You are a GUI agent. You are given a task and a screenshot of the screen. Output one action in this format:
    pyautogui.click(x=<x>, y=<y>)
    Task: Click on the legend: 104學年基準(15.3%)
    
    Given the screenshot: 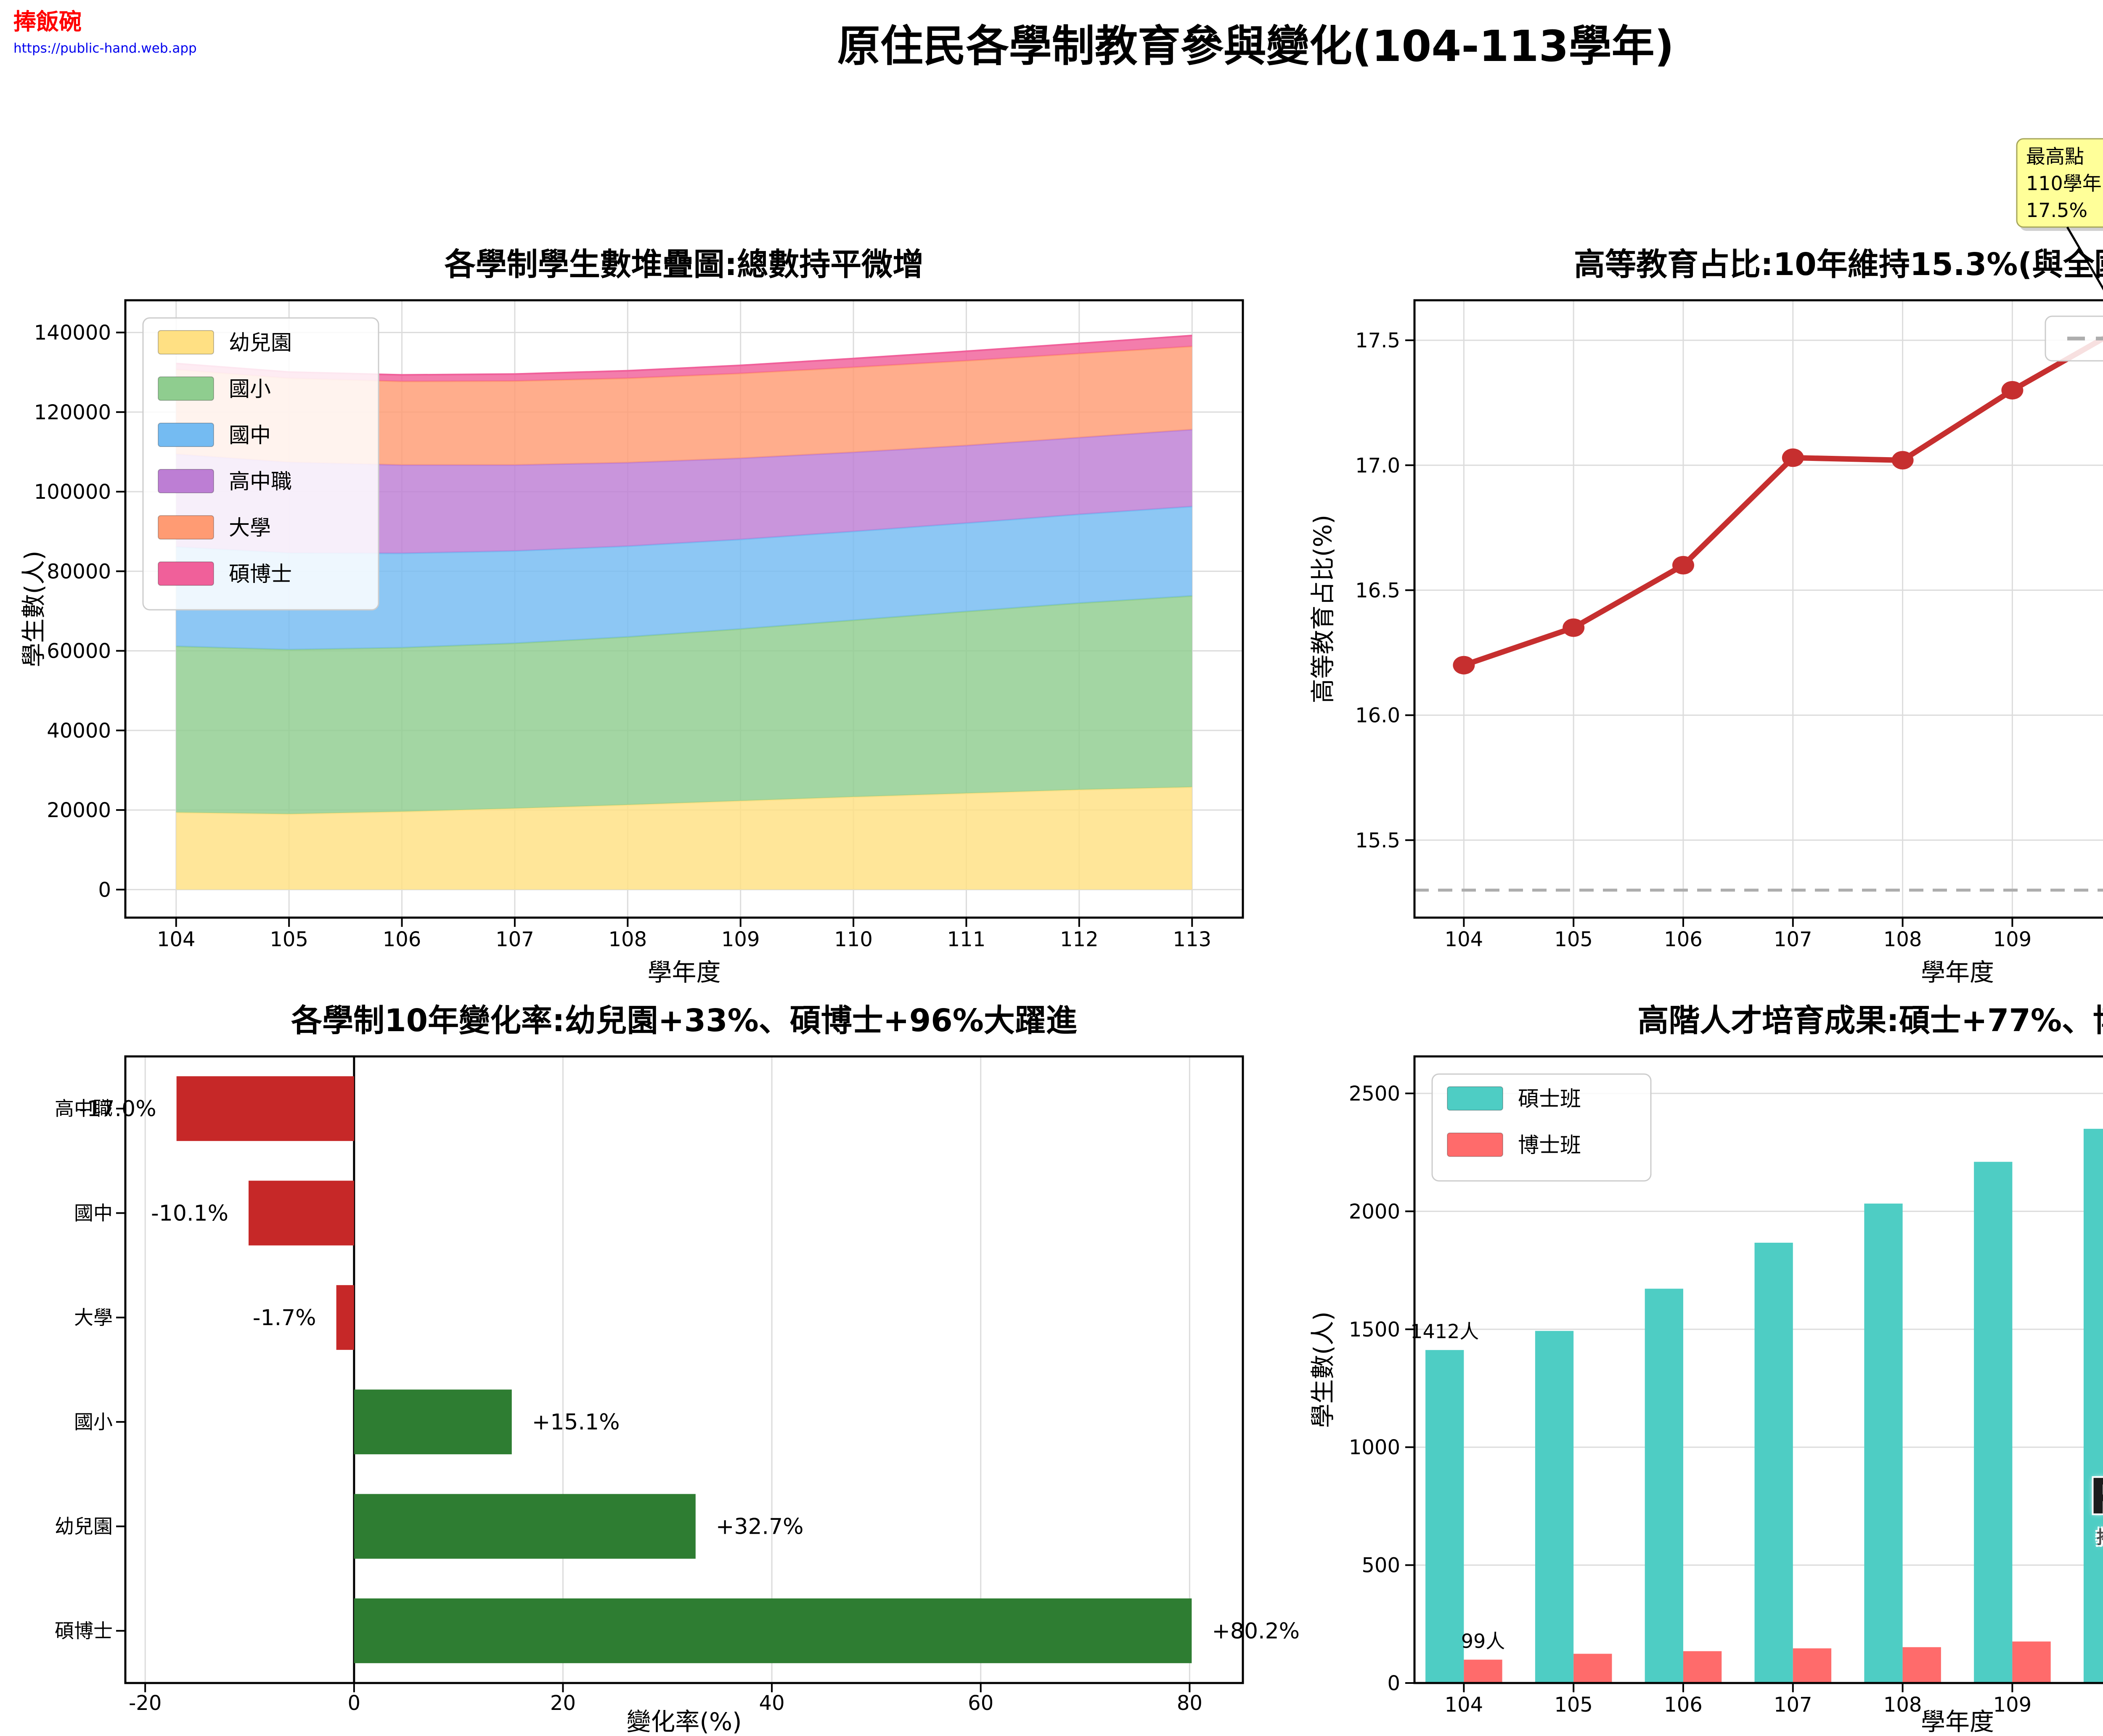 What is the action you would take?
    pyautogui.click(x=2074, y=338)
    